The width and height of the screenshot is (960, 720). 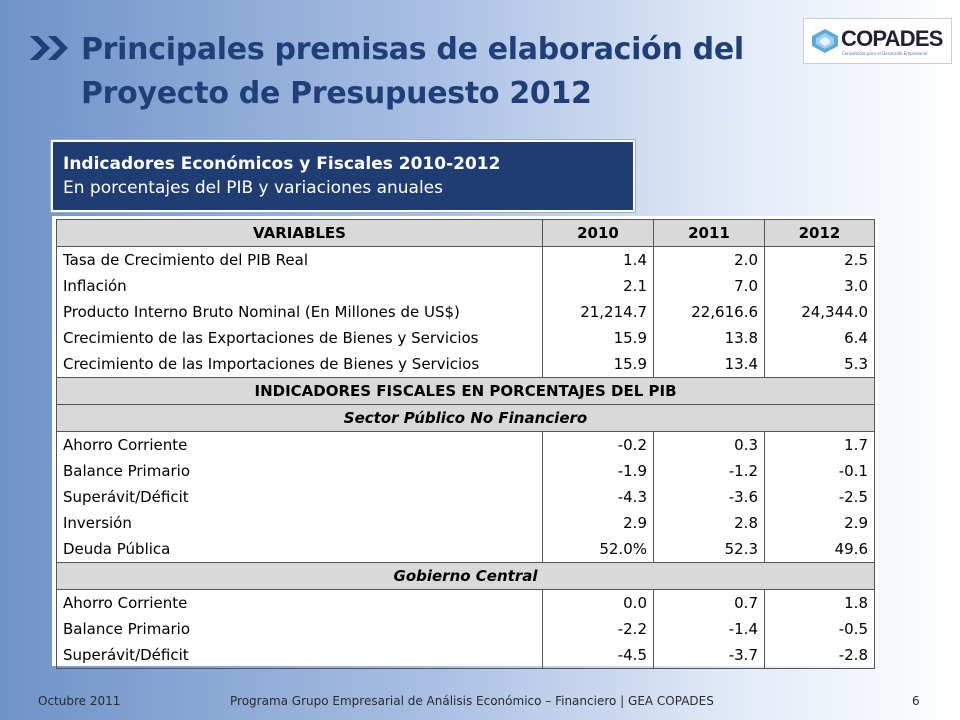 What do you see at coordinates (819, 523) in the screenshot?
I see `value-2012: 2.9` at bounding box center [819, 523].